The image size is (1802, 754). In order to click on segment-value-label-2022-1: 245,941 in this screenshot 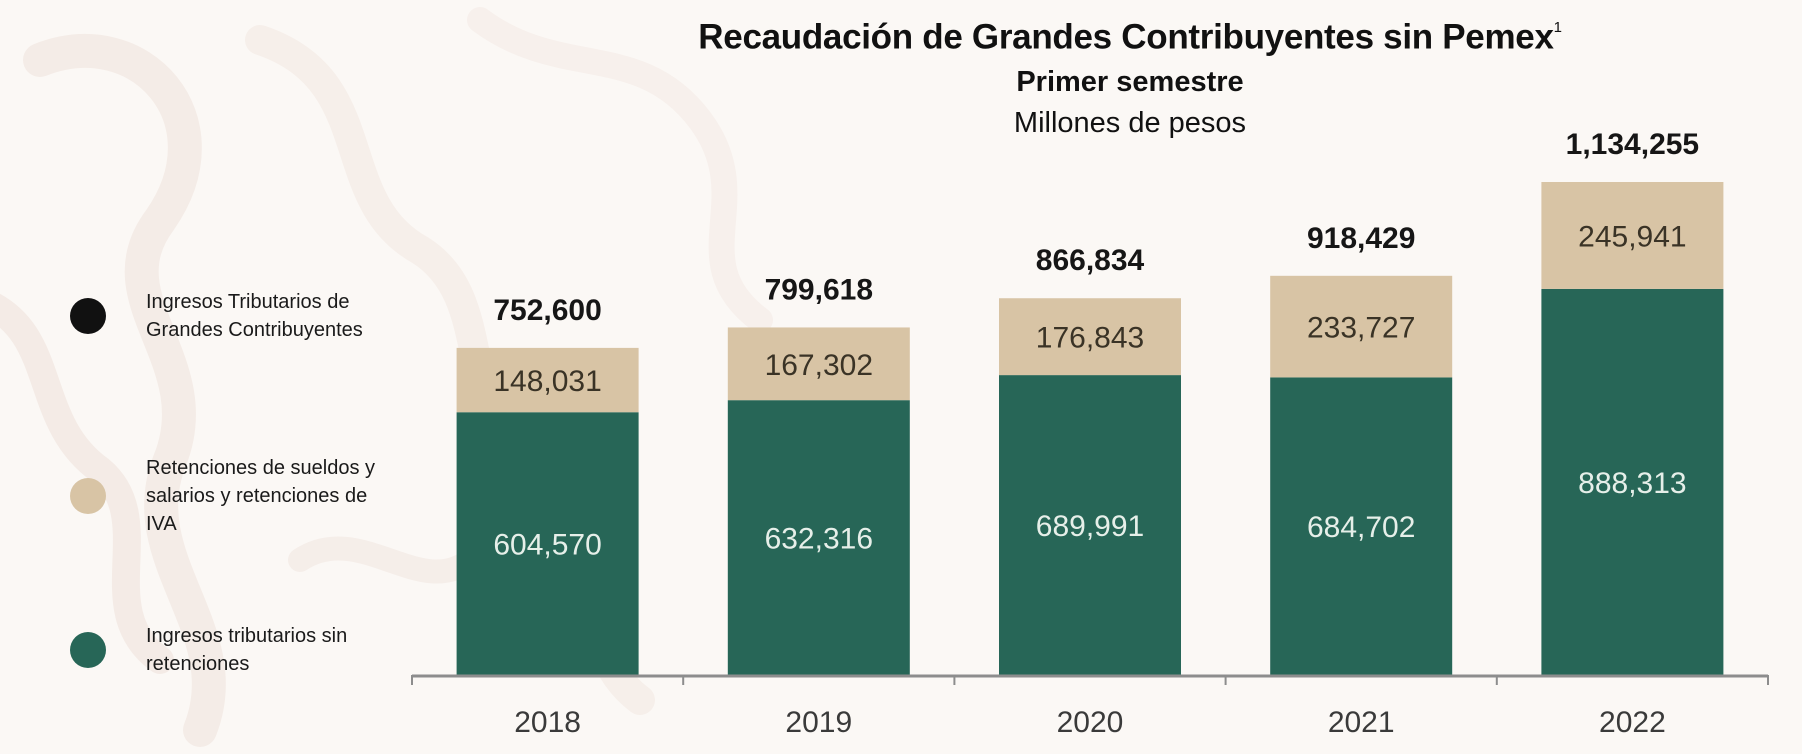, I will do `click(1632, 236)`.